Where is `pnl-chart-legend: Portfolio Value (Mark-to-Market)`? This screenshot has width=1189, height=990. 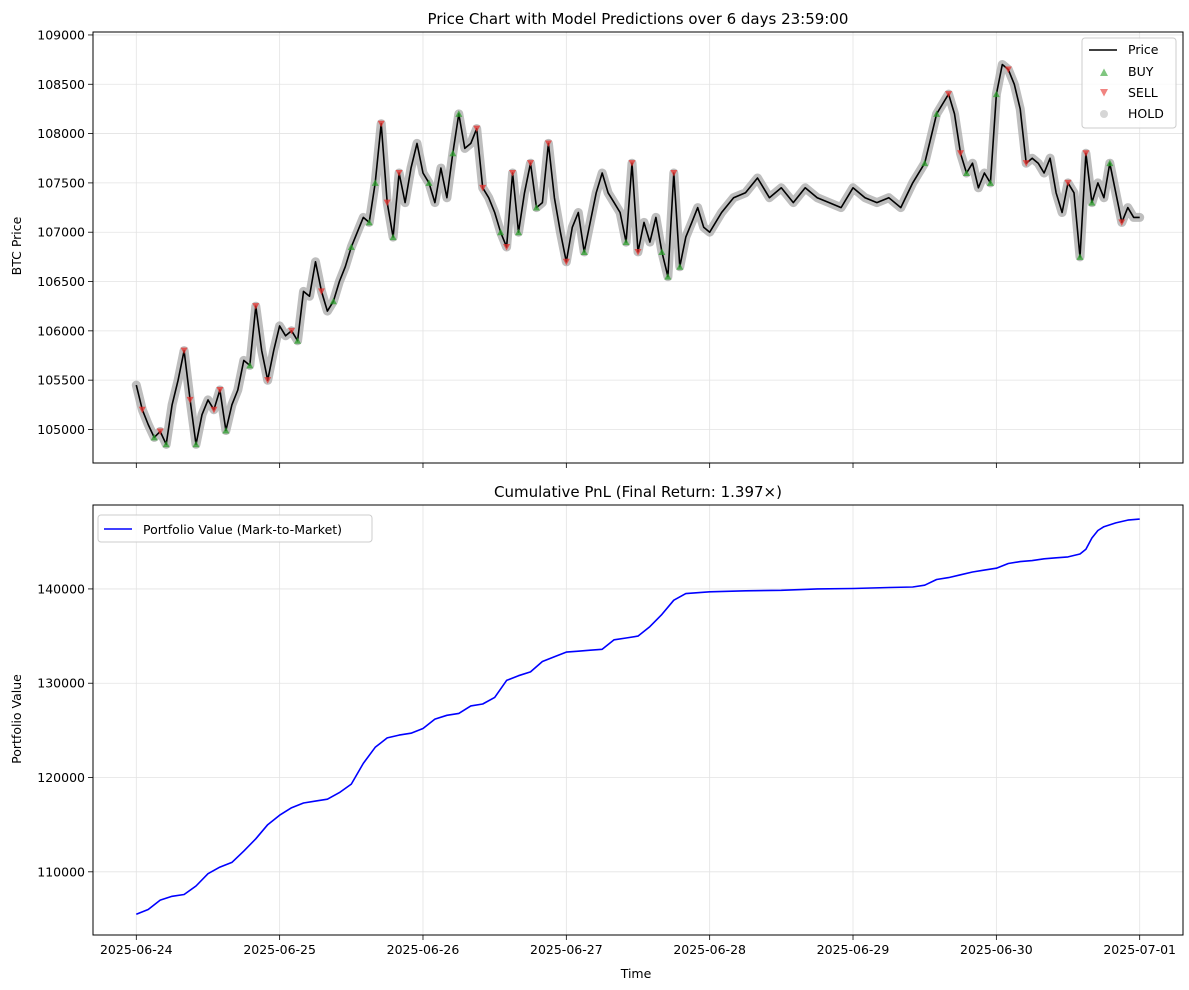
pnl-chart-legend: Portfolio Value (Mark-to-Market) is located at coordinates (235, 528).